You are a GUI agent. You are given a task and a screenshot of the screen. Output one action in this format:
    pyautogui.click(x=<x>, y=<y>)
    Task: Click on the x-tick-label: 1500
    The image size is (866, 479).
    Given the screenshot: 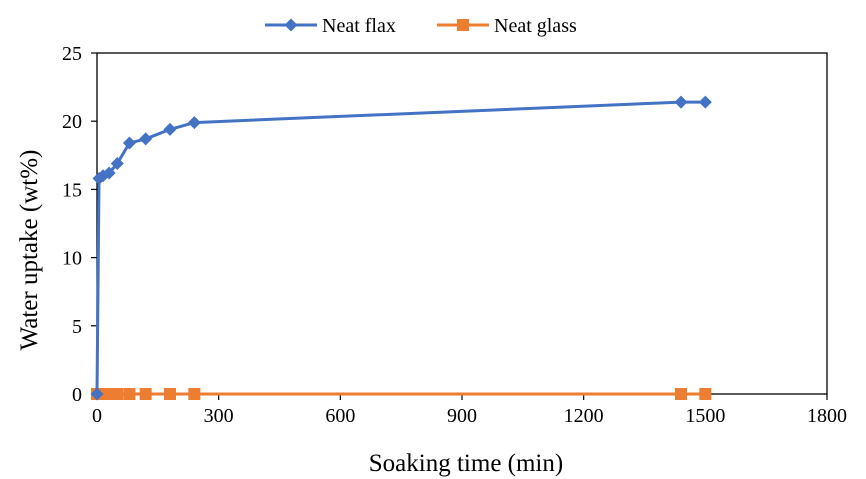 What is the action you would take?
    pyautogui.click(x=705, y=416)
    